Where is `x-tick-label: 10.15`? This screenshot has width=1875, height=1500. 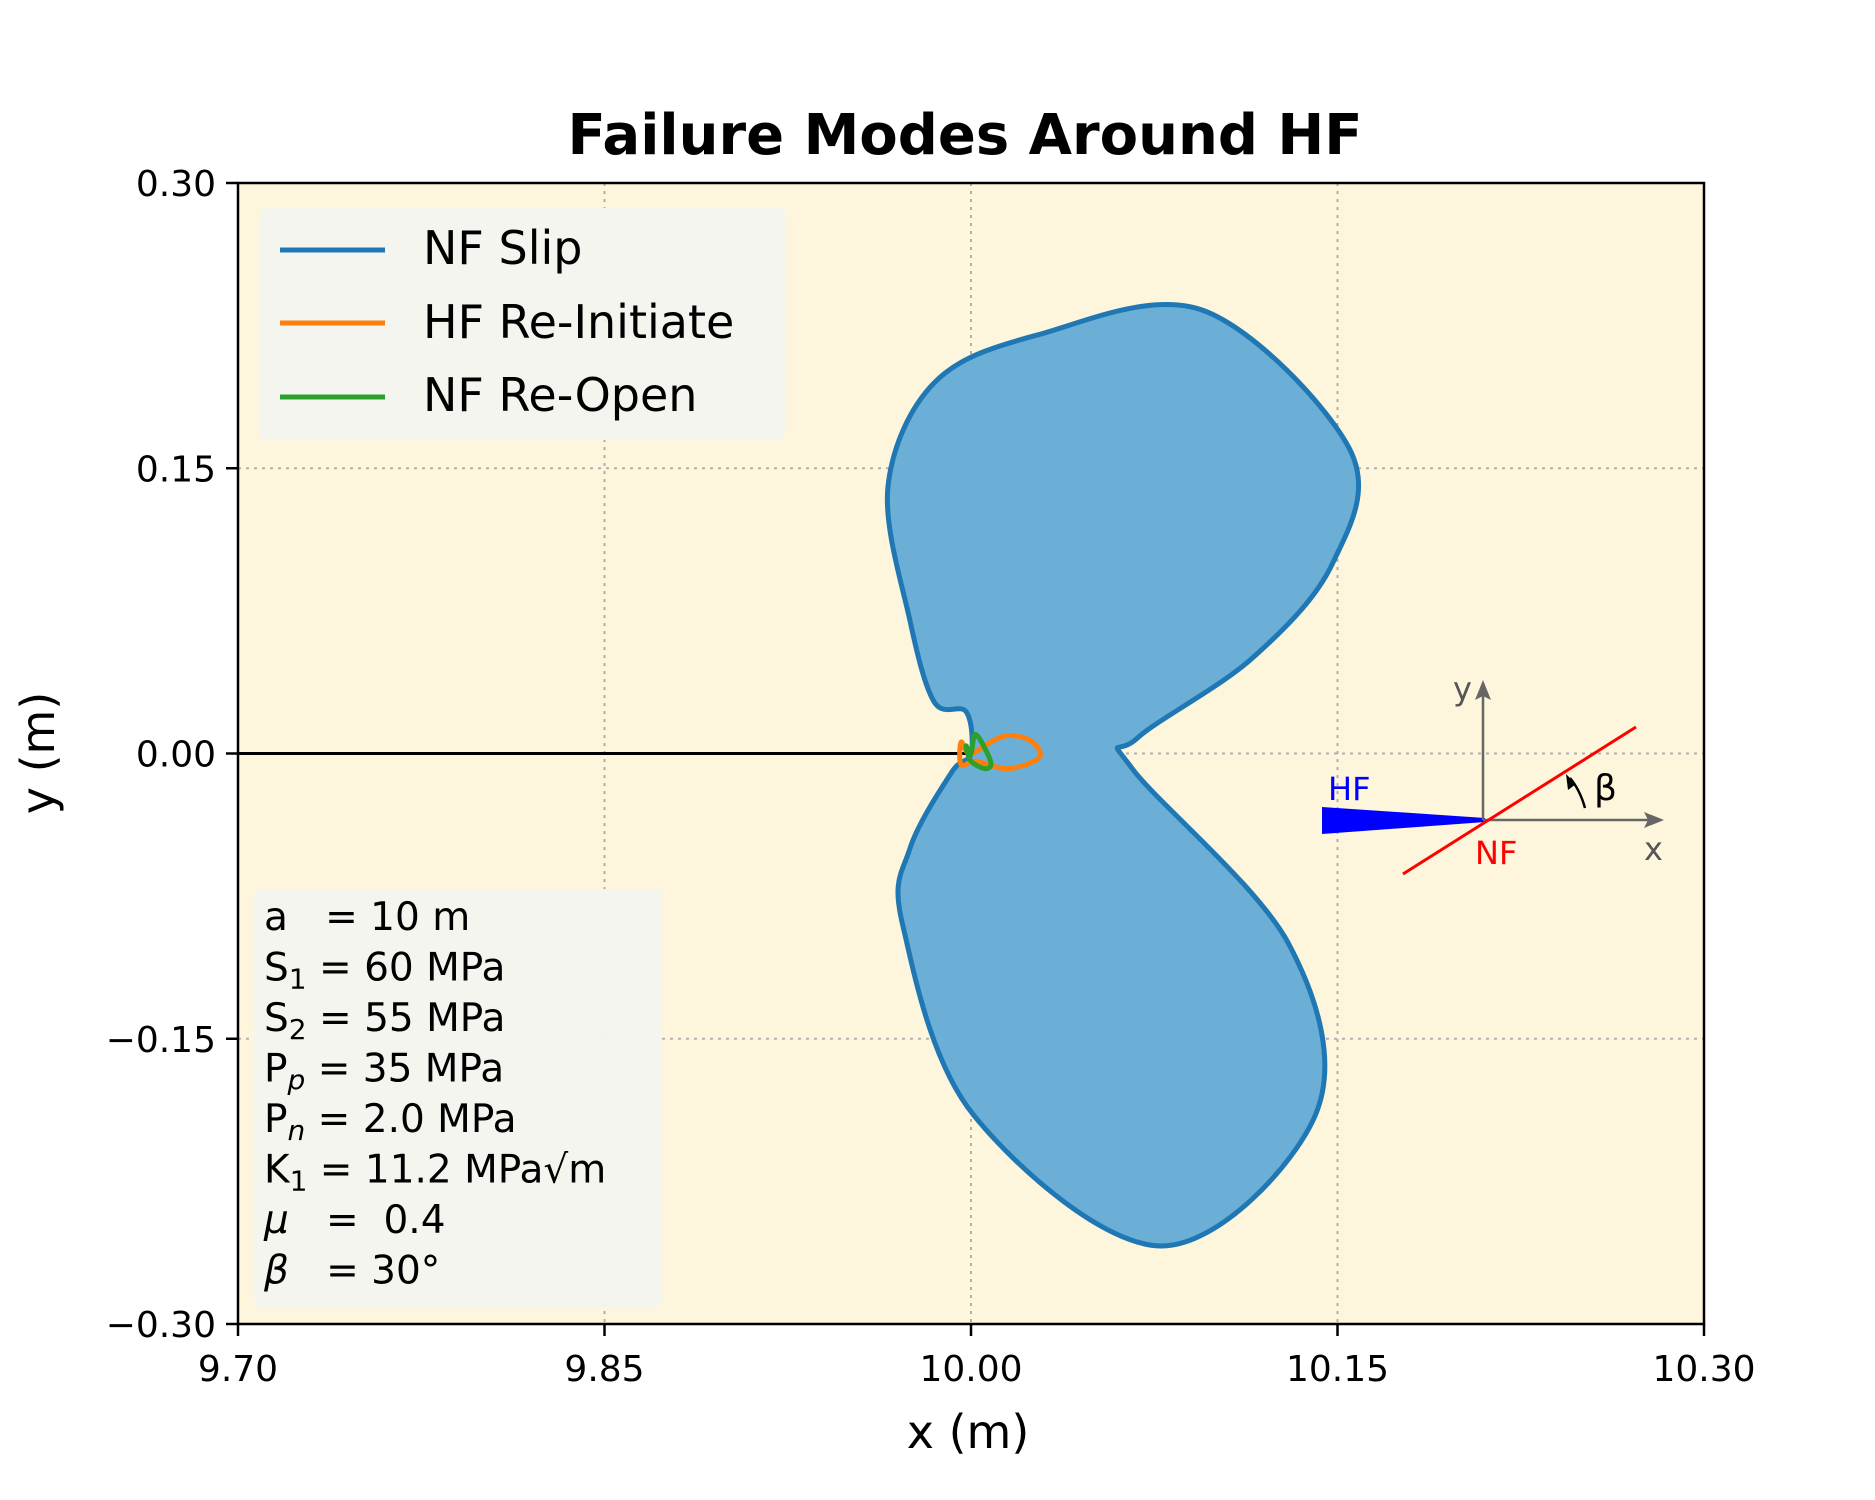 x-tick-label: 10.15 is located at coordinates (1337, 1369).